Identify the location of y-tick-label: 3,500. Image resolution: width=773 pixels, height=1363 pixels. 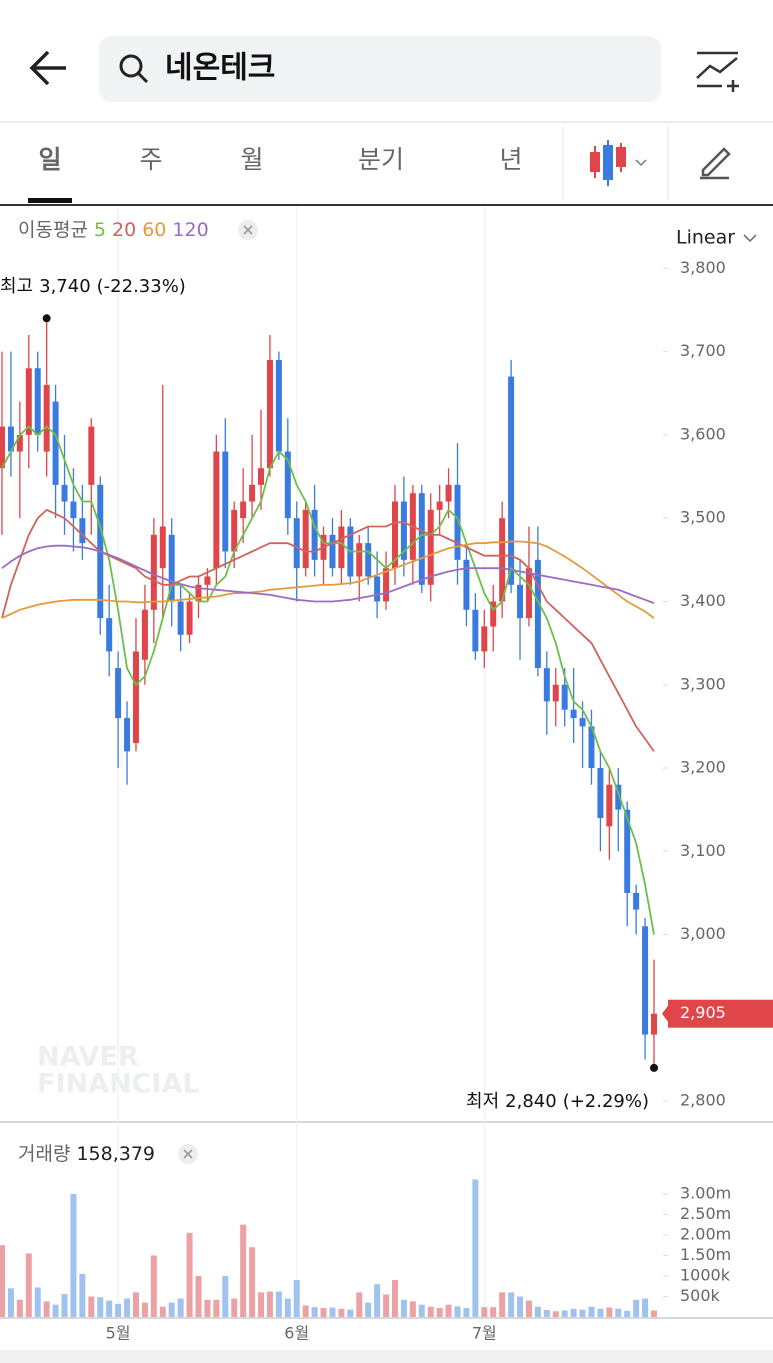
(703, 517).